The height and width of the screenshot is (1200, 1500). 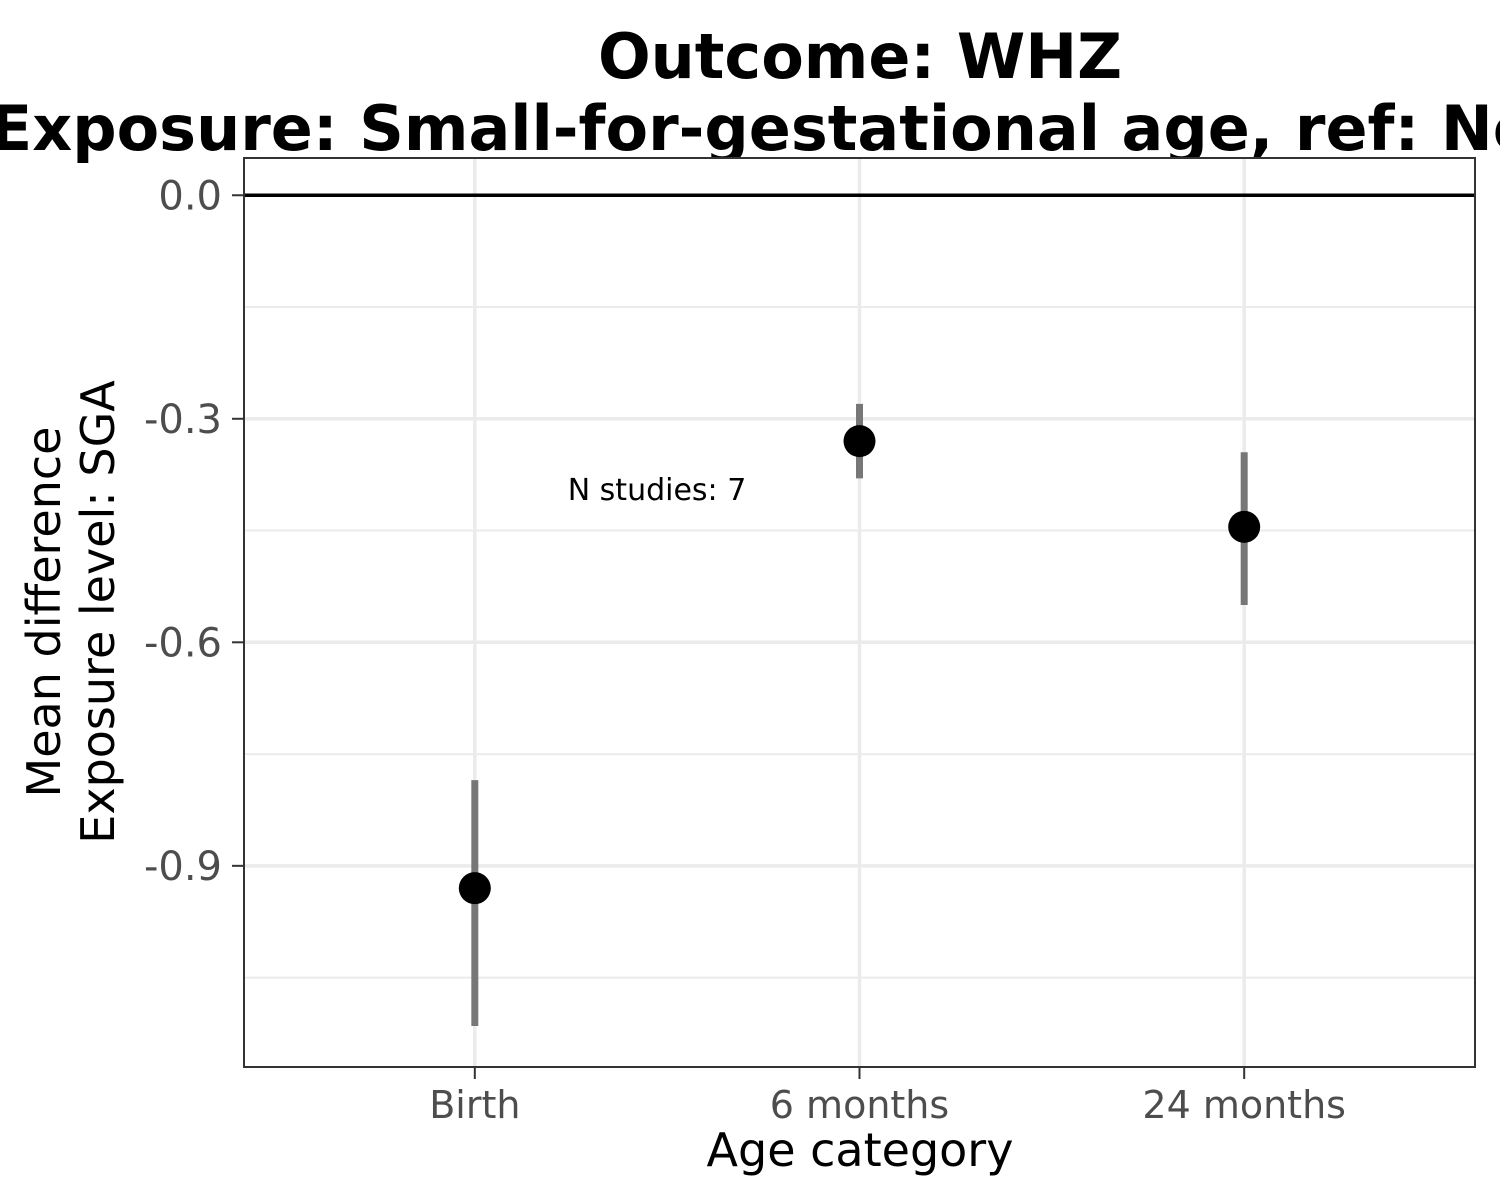 I want to click on y-tick-label: 0.0, so click(x=190, y=196).